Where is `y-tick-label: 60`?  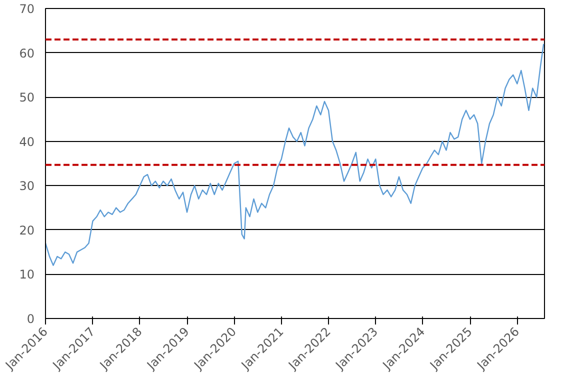 y-tick-label: 60 is located at coordinates (27, 53).